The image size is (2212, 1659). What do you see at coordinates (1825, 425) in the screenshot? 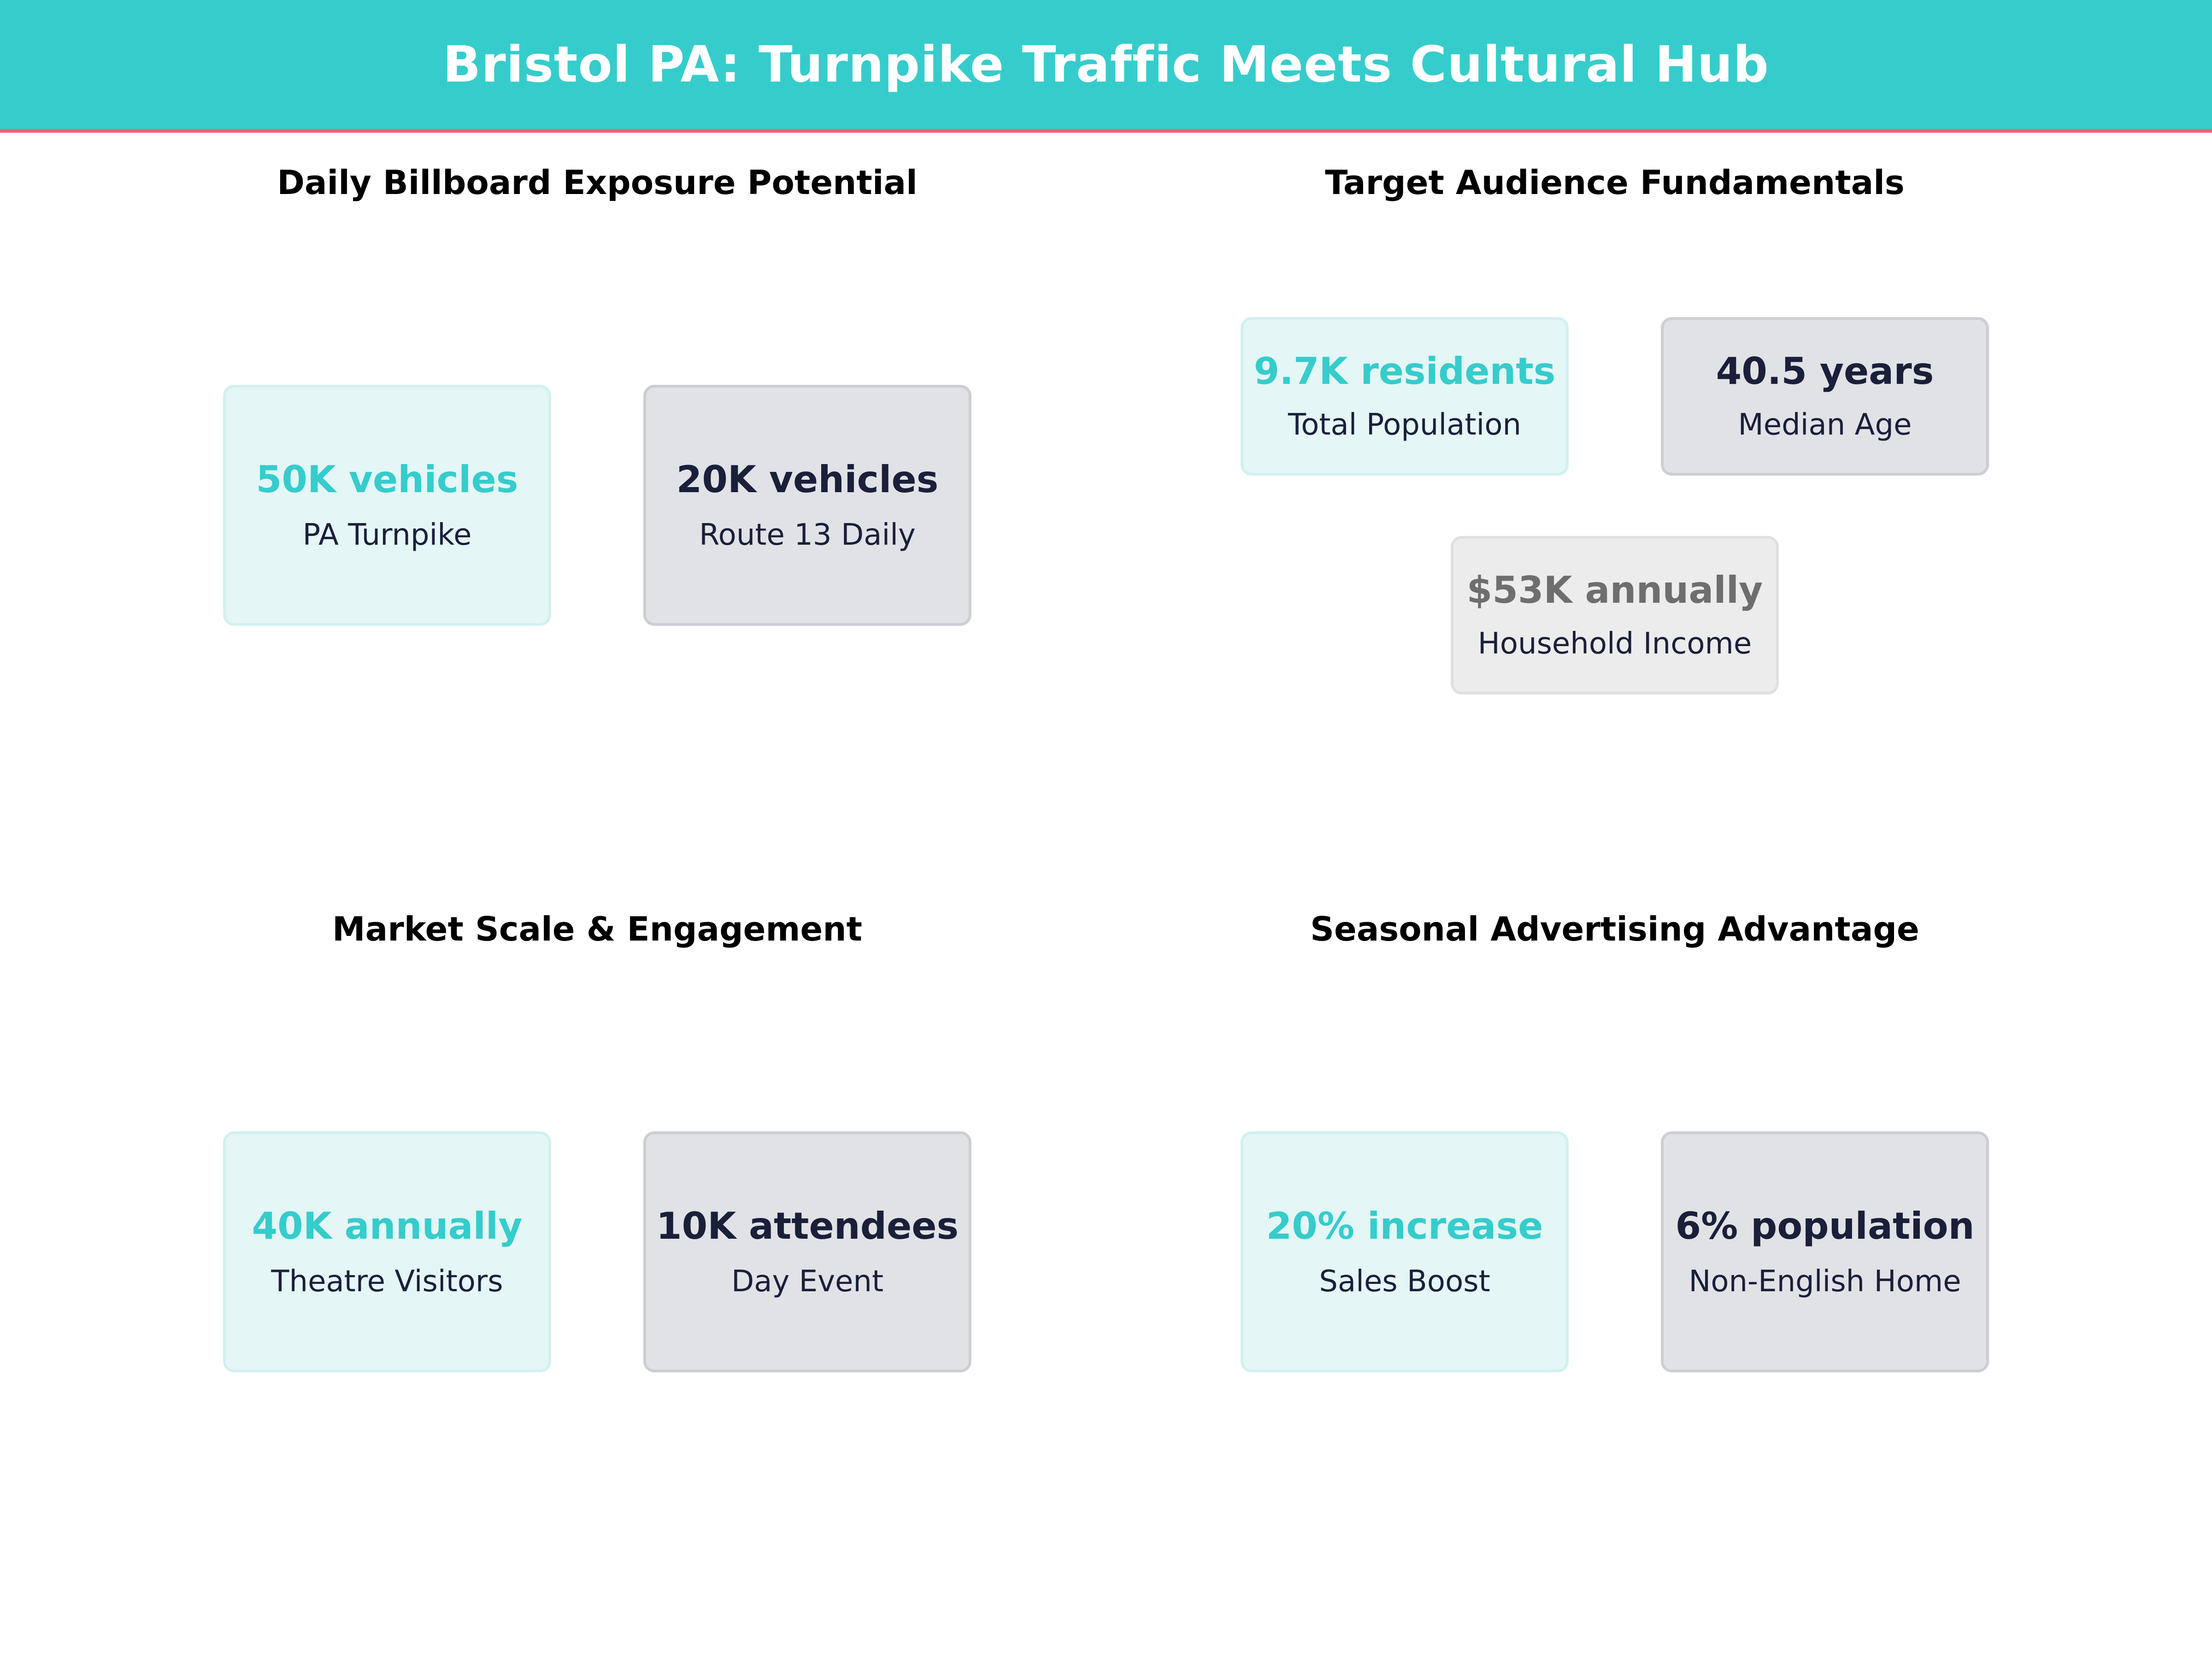
I see `stat-label: Median Age` at bounding box center [1825, 425].